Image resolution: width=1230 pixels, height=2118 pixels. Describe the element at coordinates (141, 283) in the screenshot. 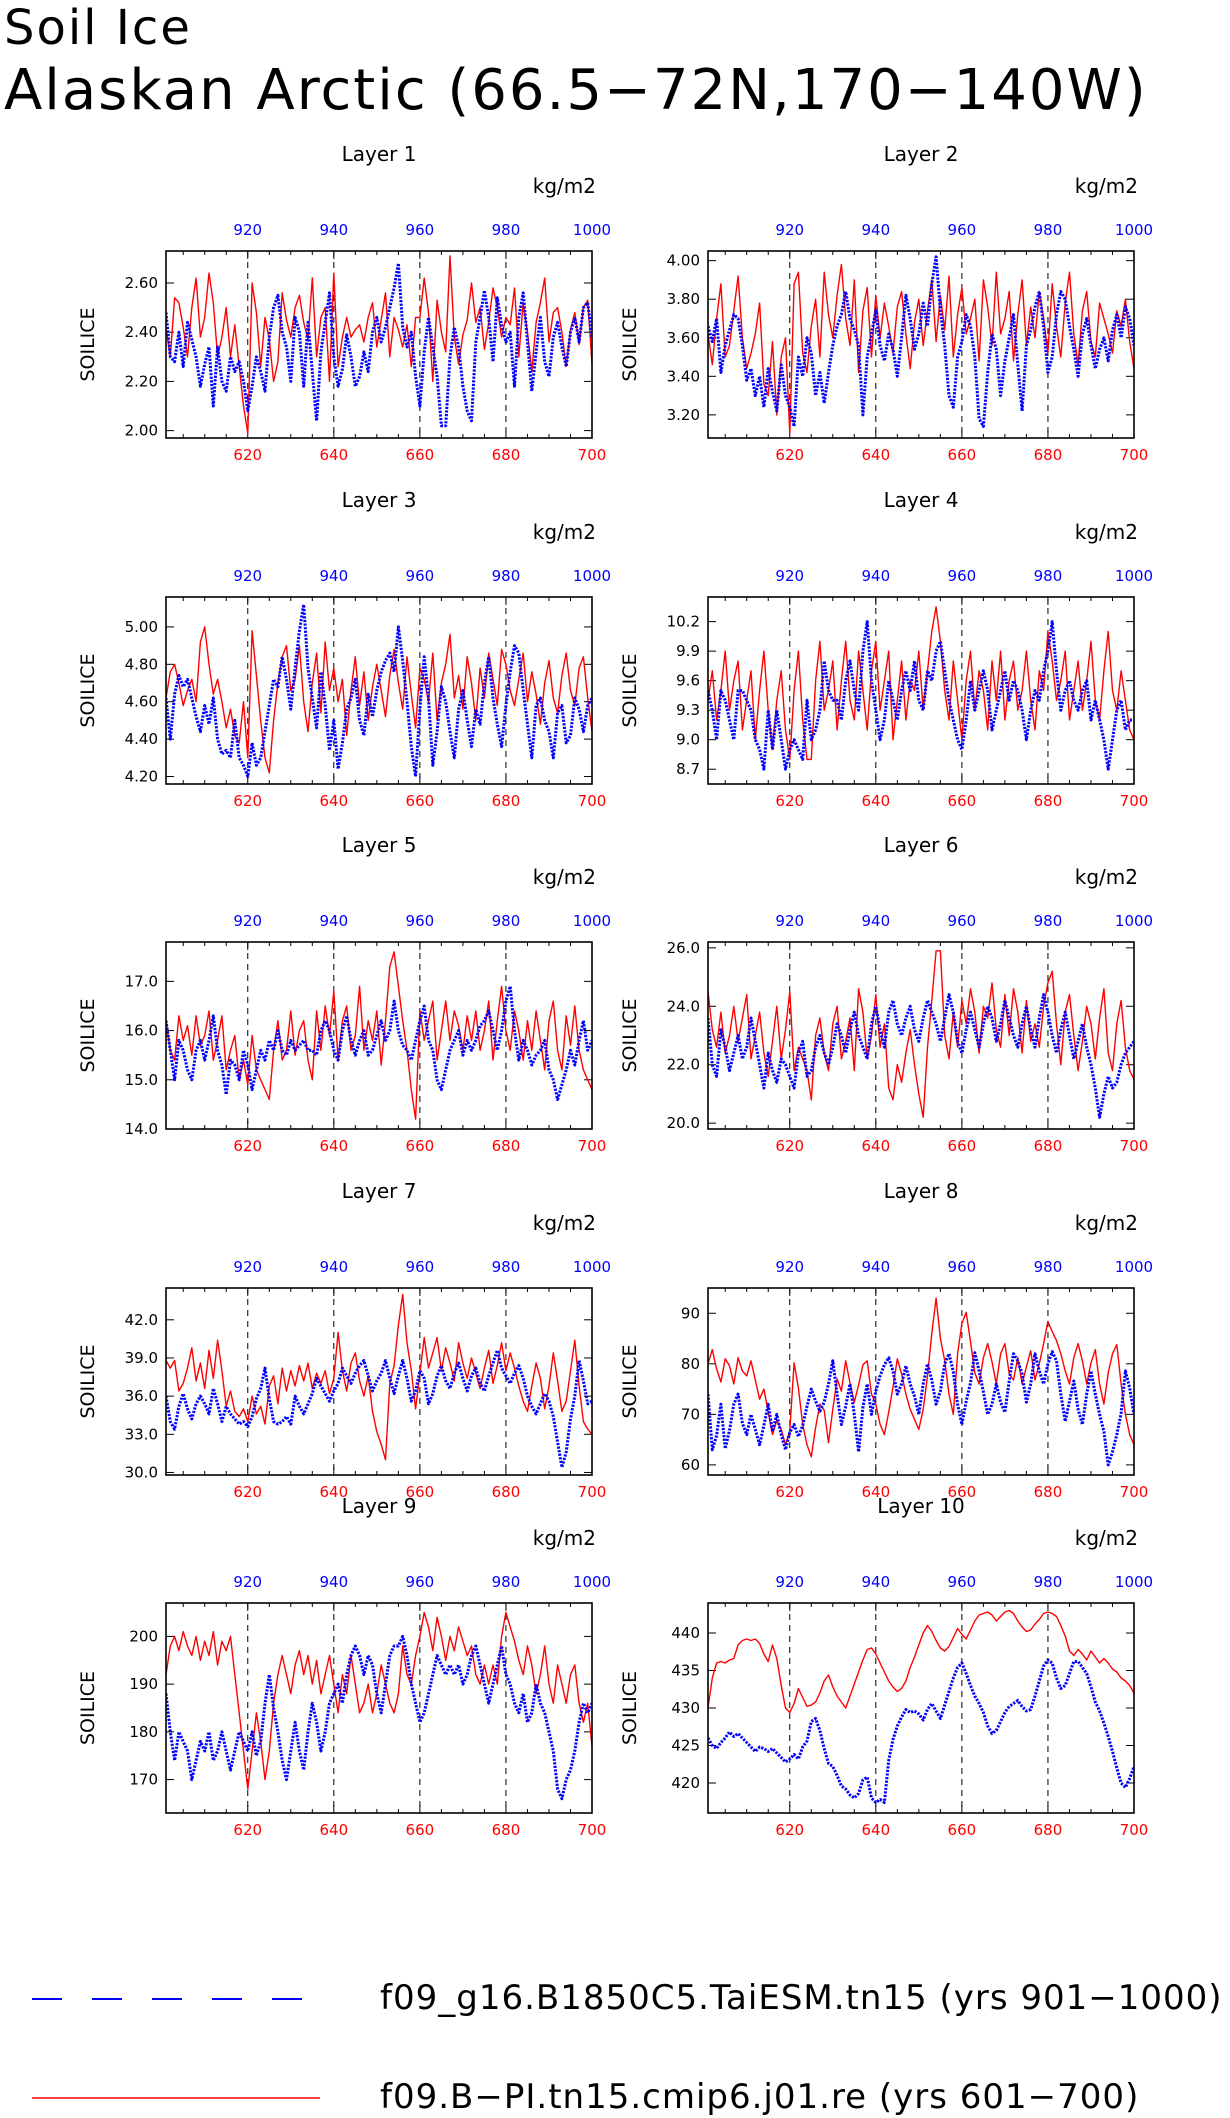

I see `y-tick-label: 2.60` at that location.